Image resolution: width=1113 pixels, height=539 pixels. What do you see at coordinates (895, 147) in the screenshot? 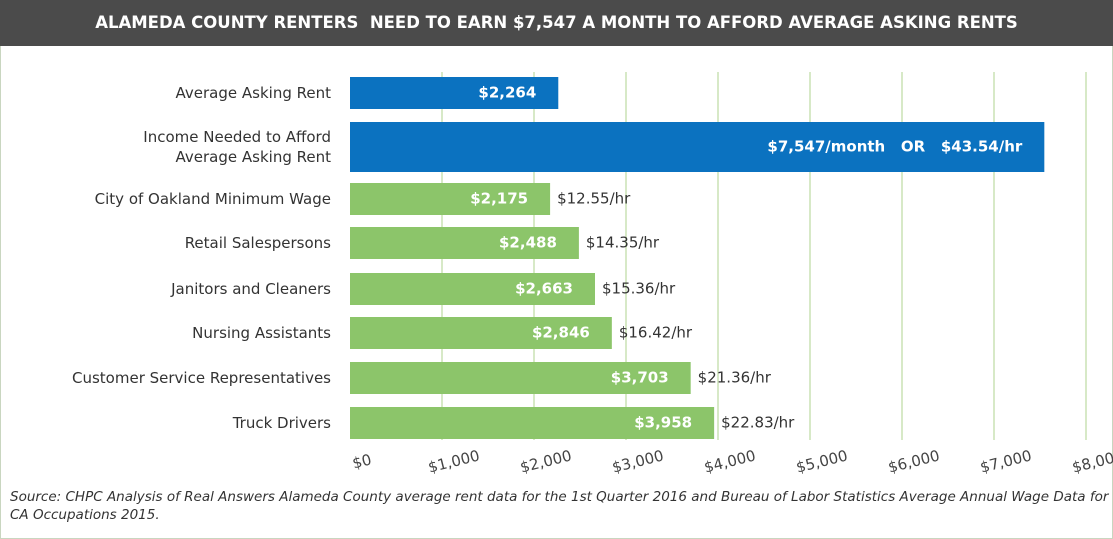
I see `value-label: $7,547/month OR $43.54/hr` at bounding box center [895, 147].